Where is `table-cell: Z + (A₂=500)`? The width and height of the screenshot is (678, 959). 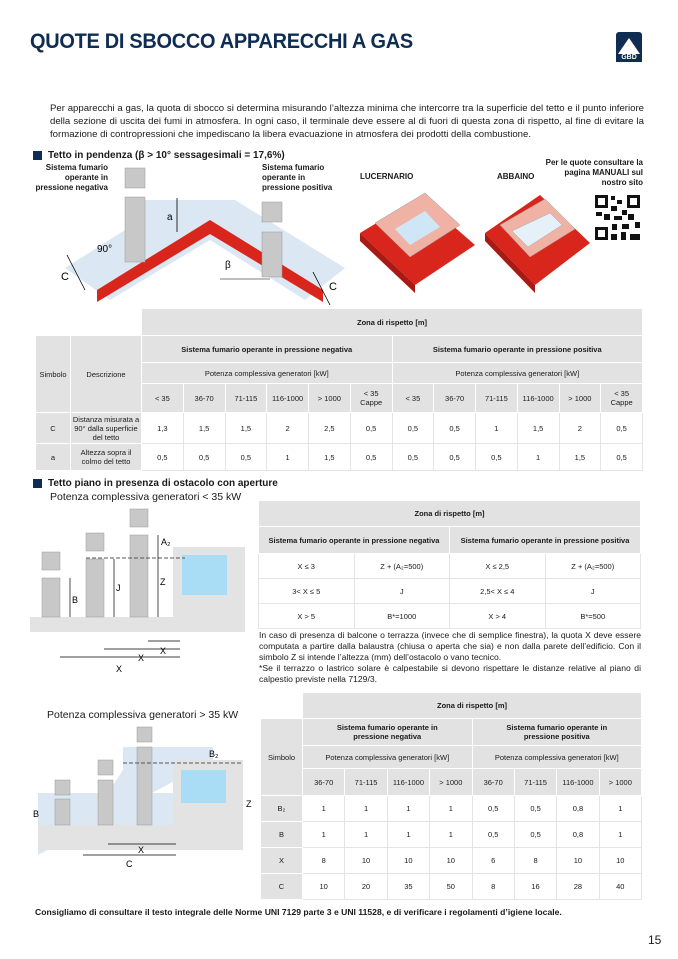
table-cell: Z + (A₂=500) is located at coordinates (592, 566).